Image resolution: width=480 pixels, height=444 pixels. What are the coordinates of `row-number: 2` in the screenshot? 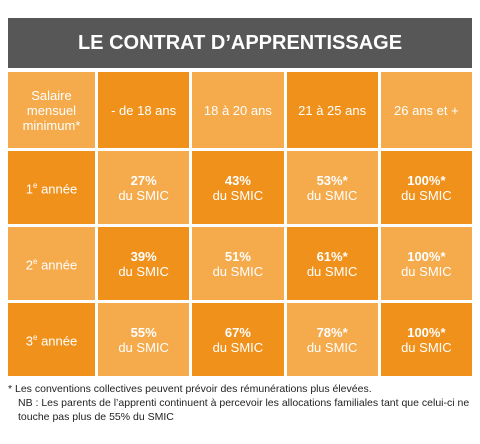 It's located at (29, 265).